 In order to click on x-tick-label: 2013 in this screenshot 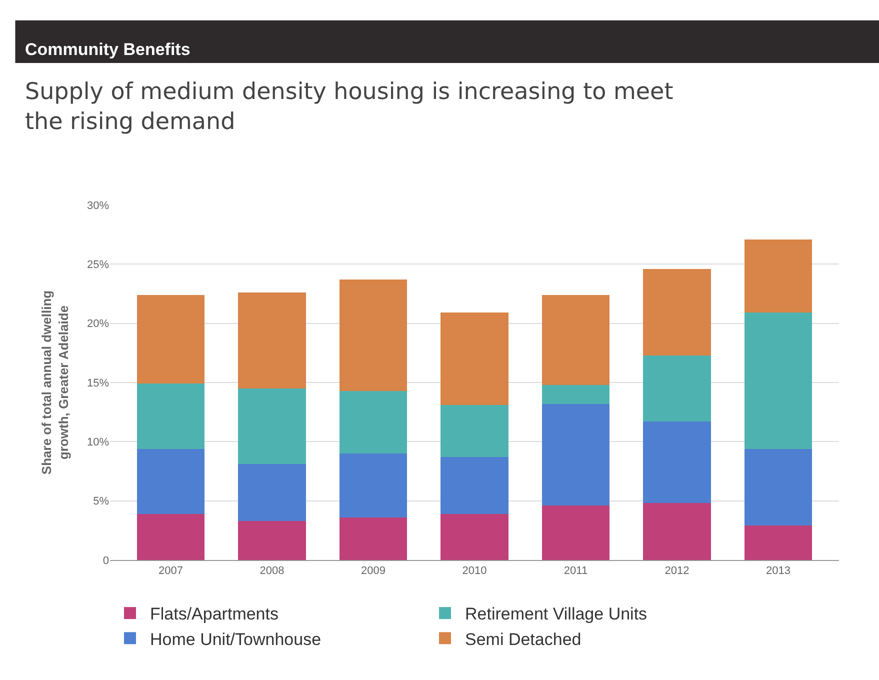, I will do `click(778, 571)`.